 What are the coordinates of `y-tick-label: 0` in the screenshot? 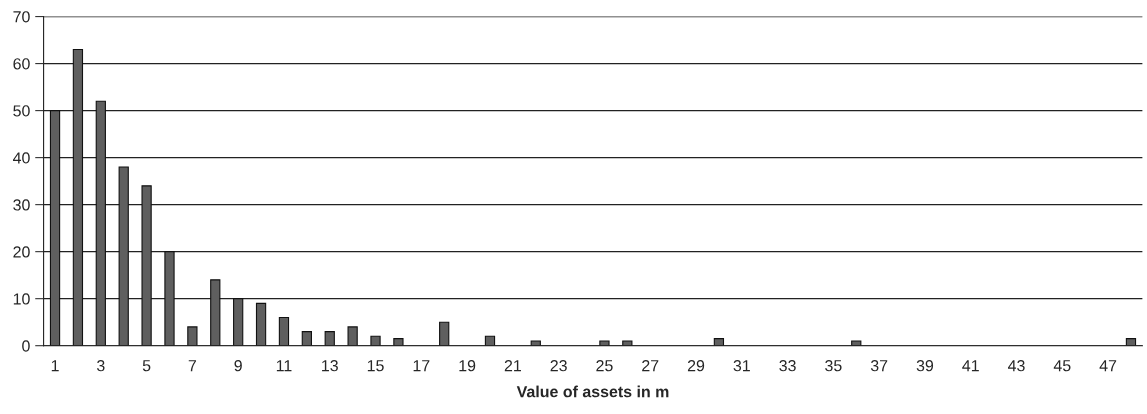 It's located at (26, 346).